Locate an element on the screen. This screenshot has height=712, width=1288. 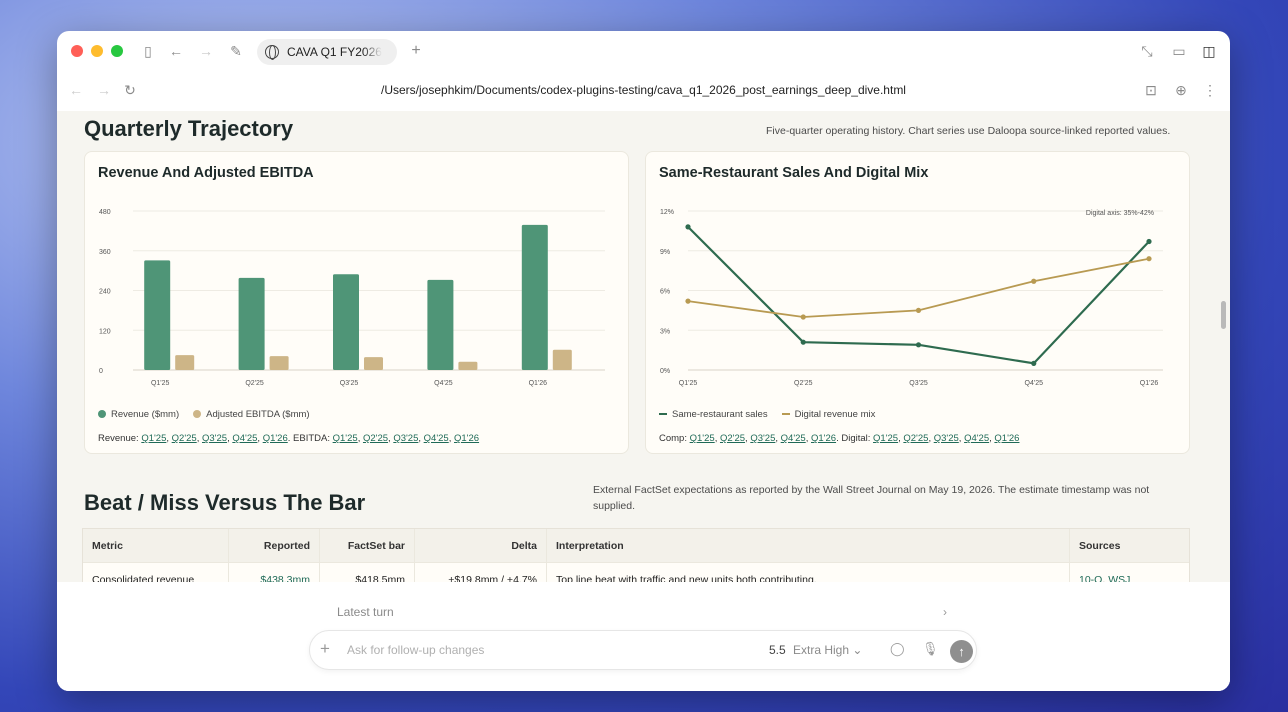
sidebar-toggle-icon: ▯ is located at coordinates (148, 51).